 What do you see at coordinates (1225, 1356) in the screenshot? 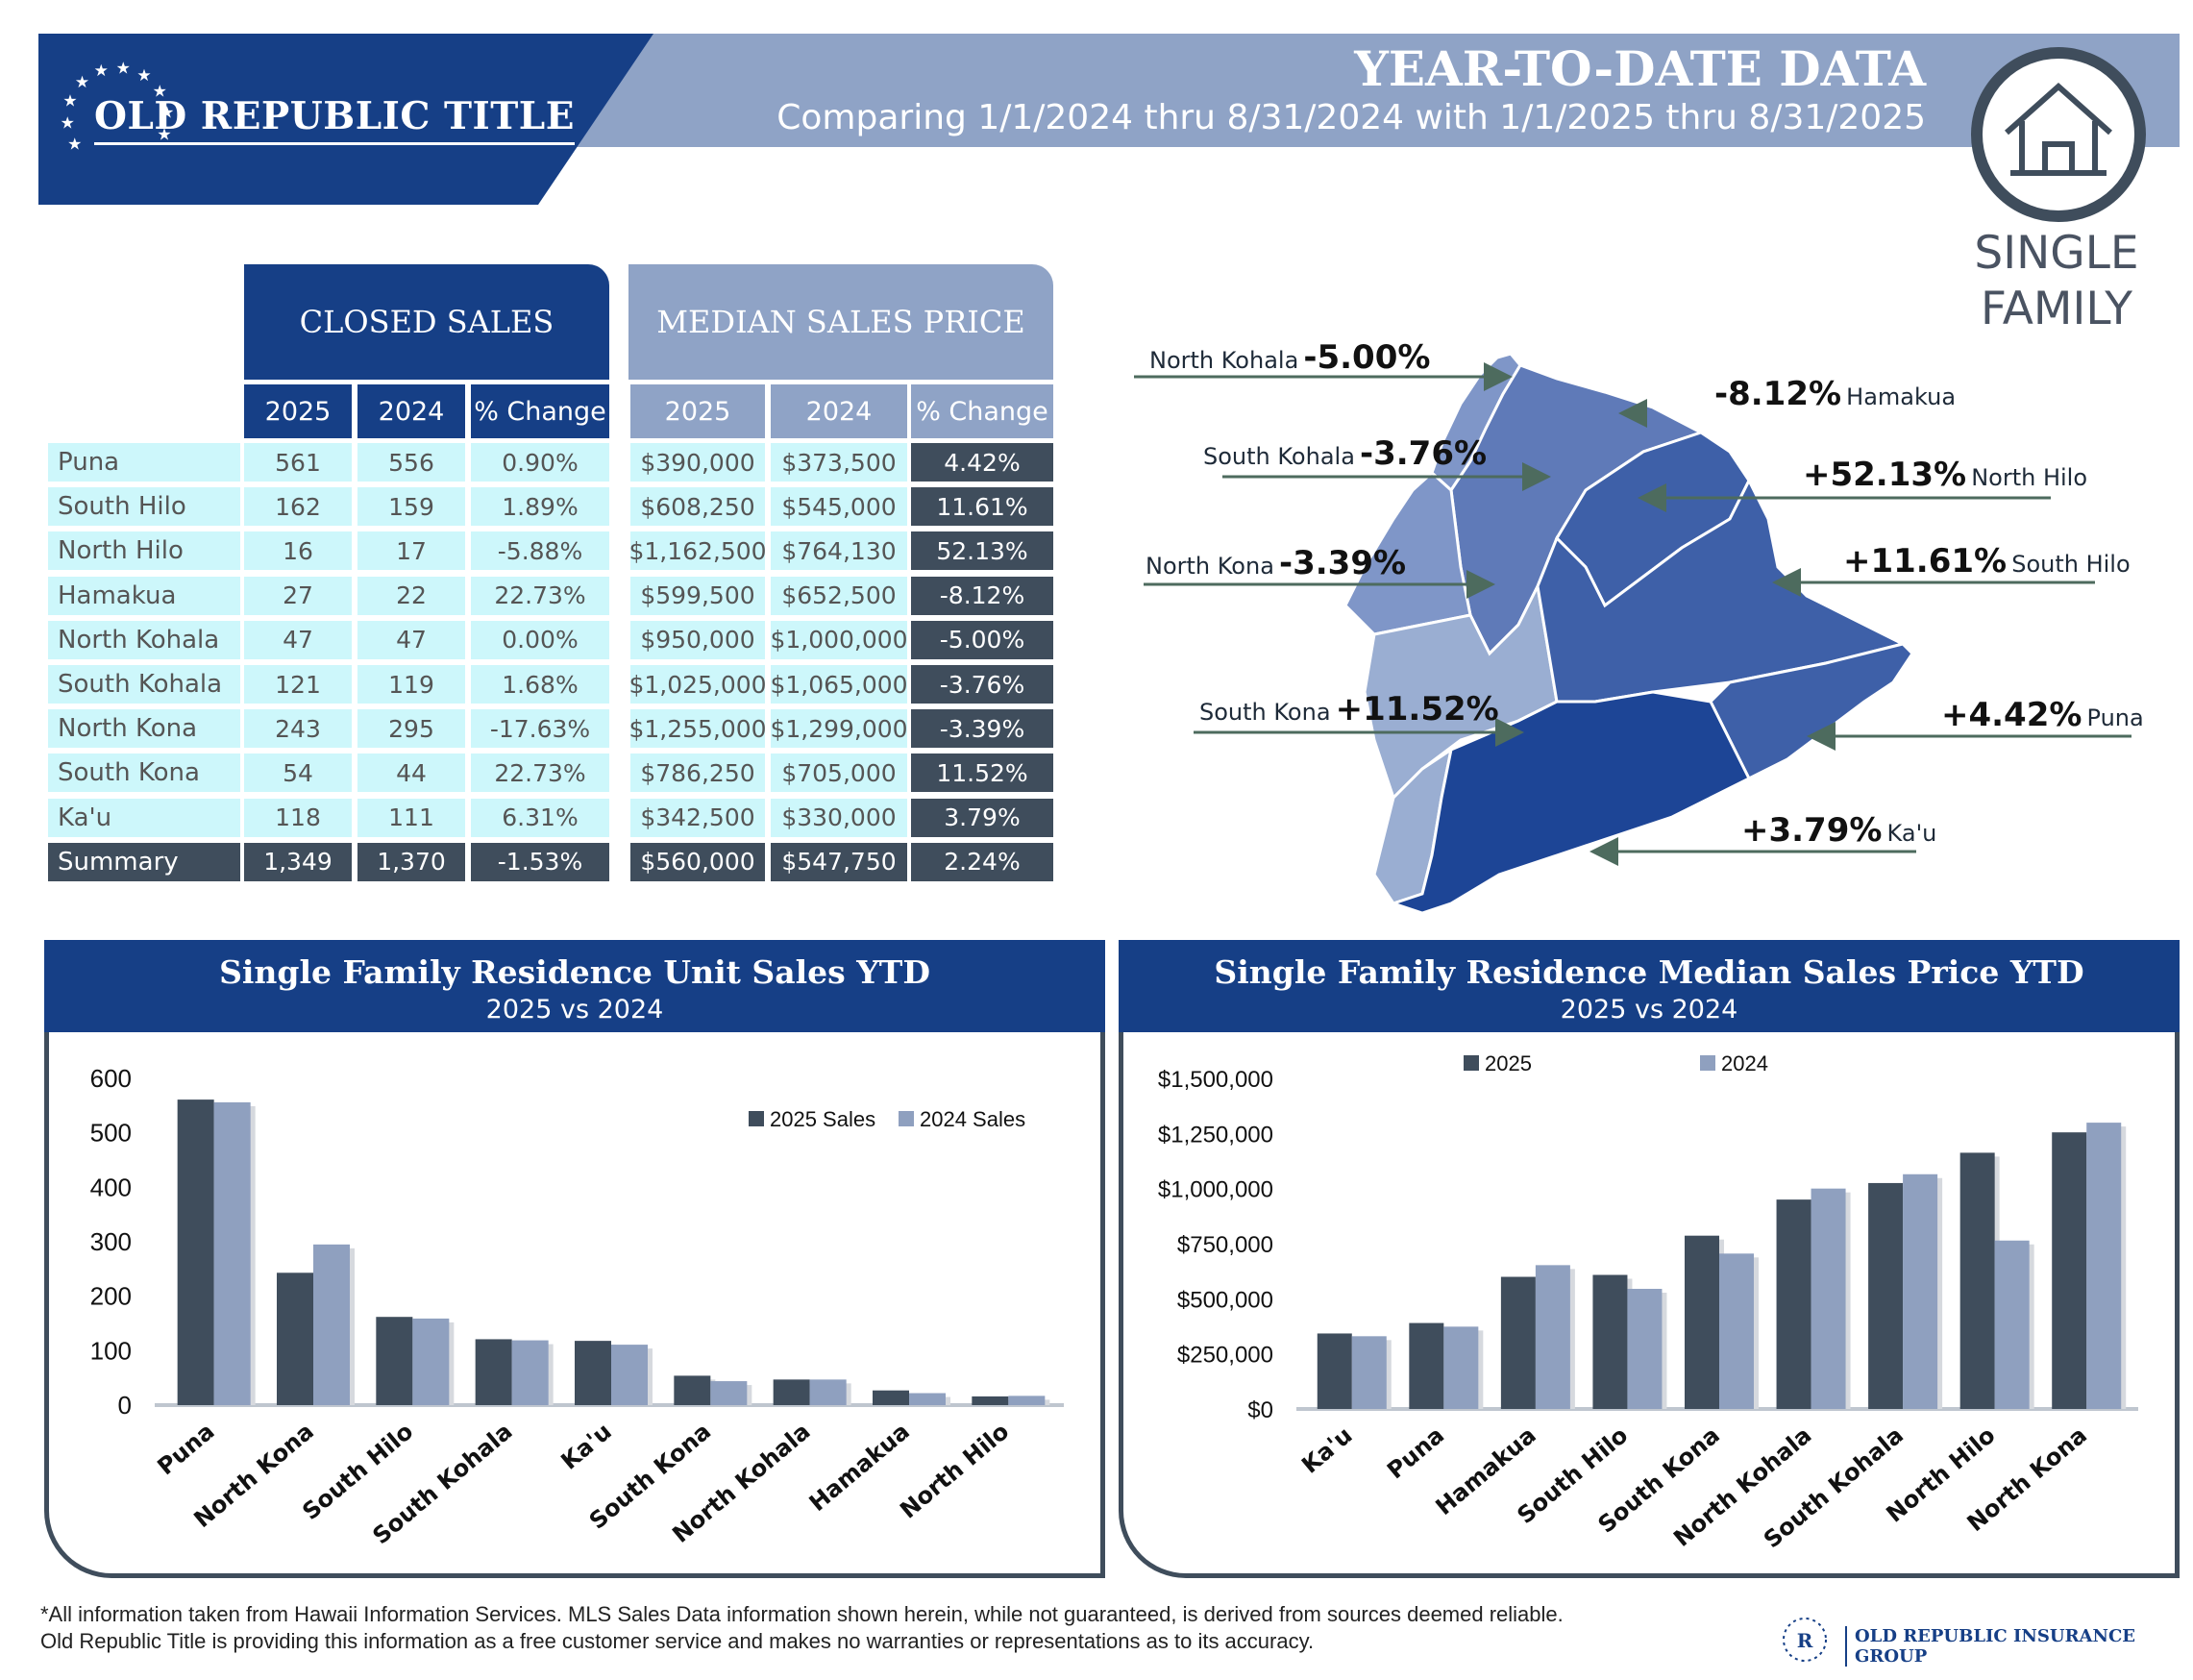
I see `y-tick-label: $250,000` at bounding box center [1225, 1356].